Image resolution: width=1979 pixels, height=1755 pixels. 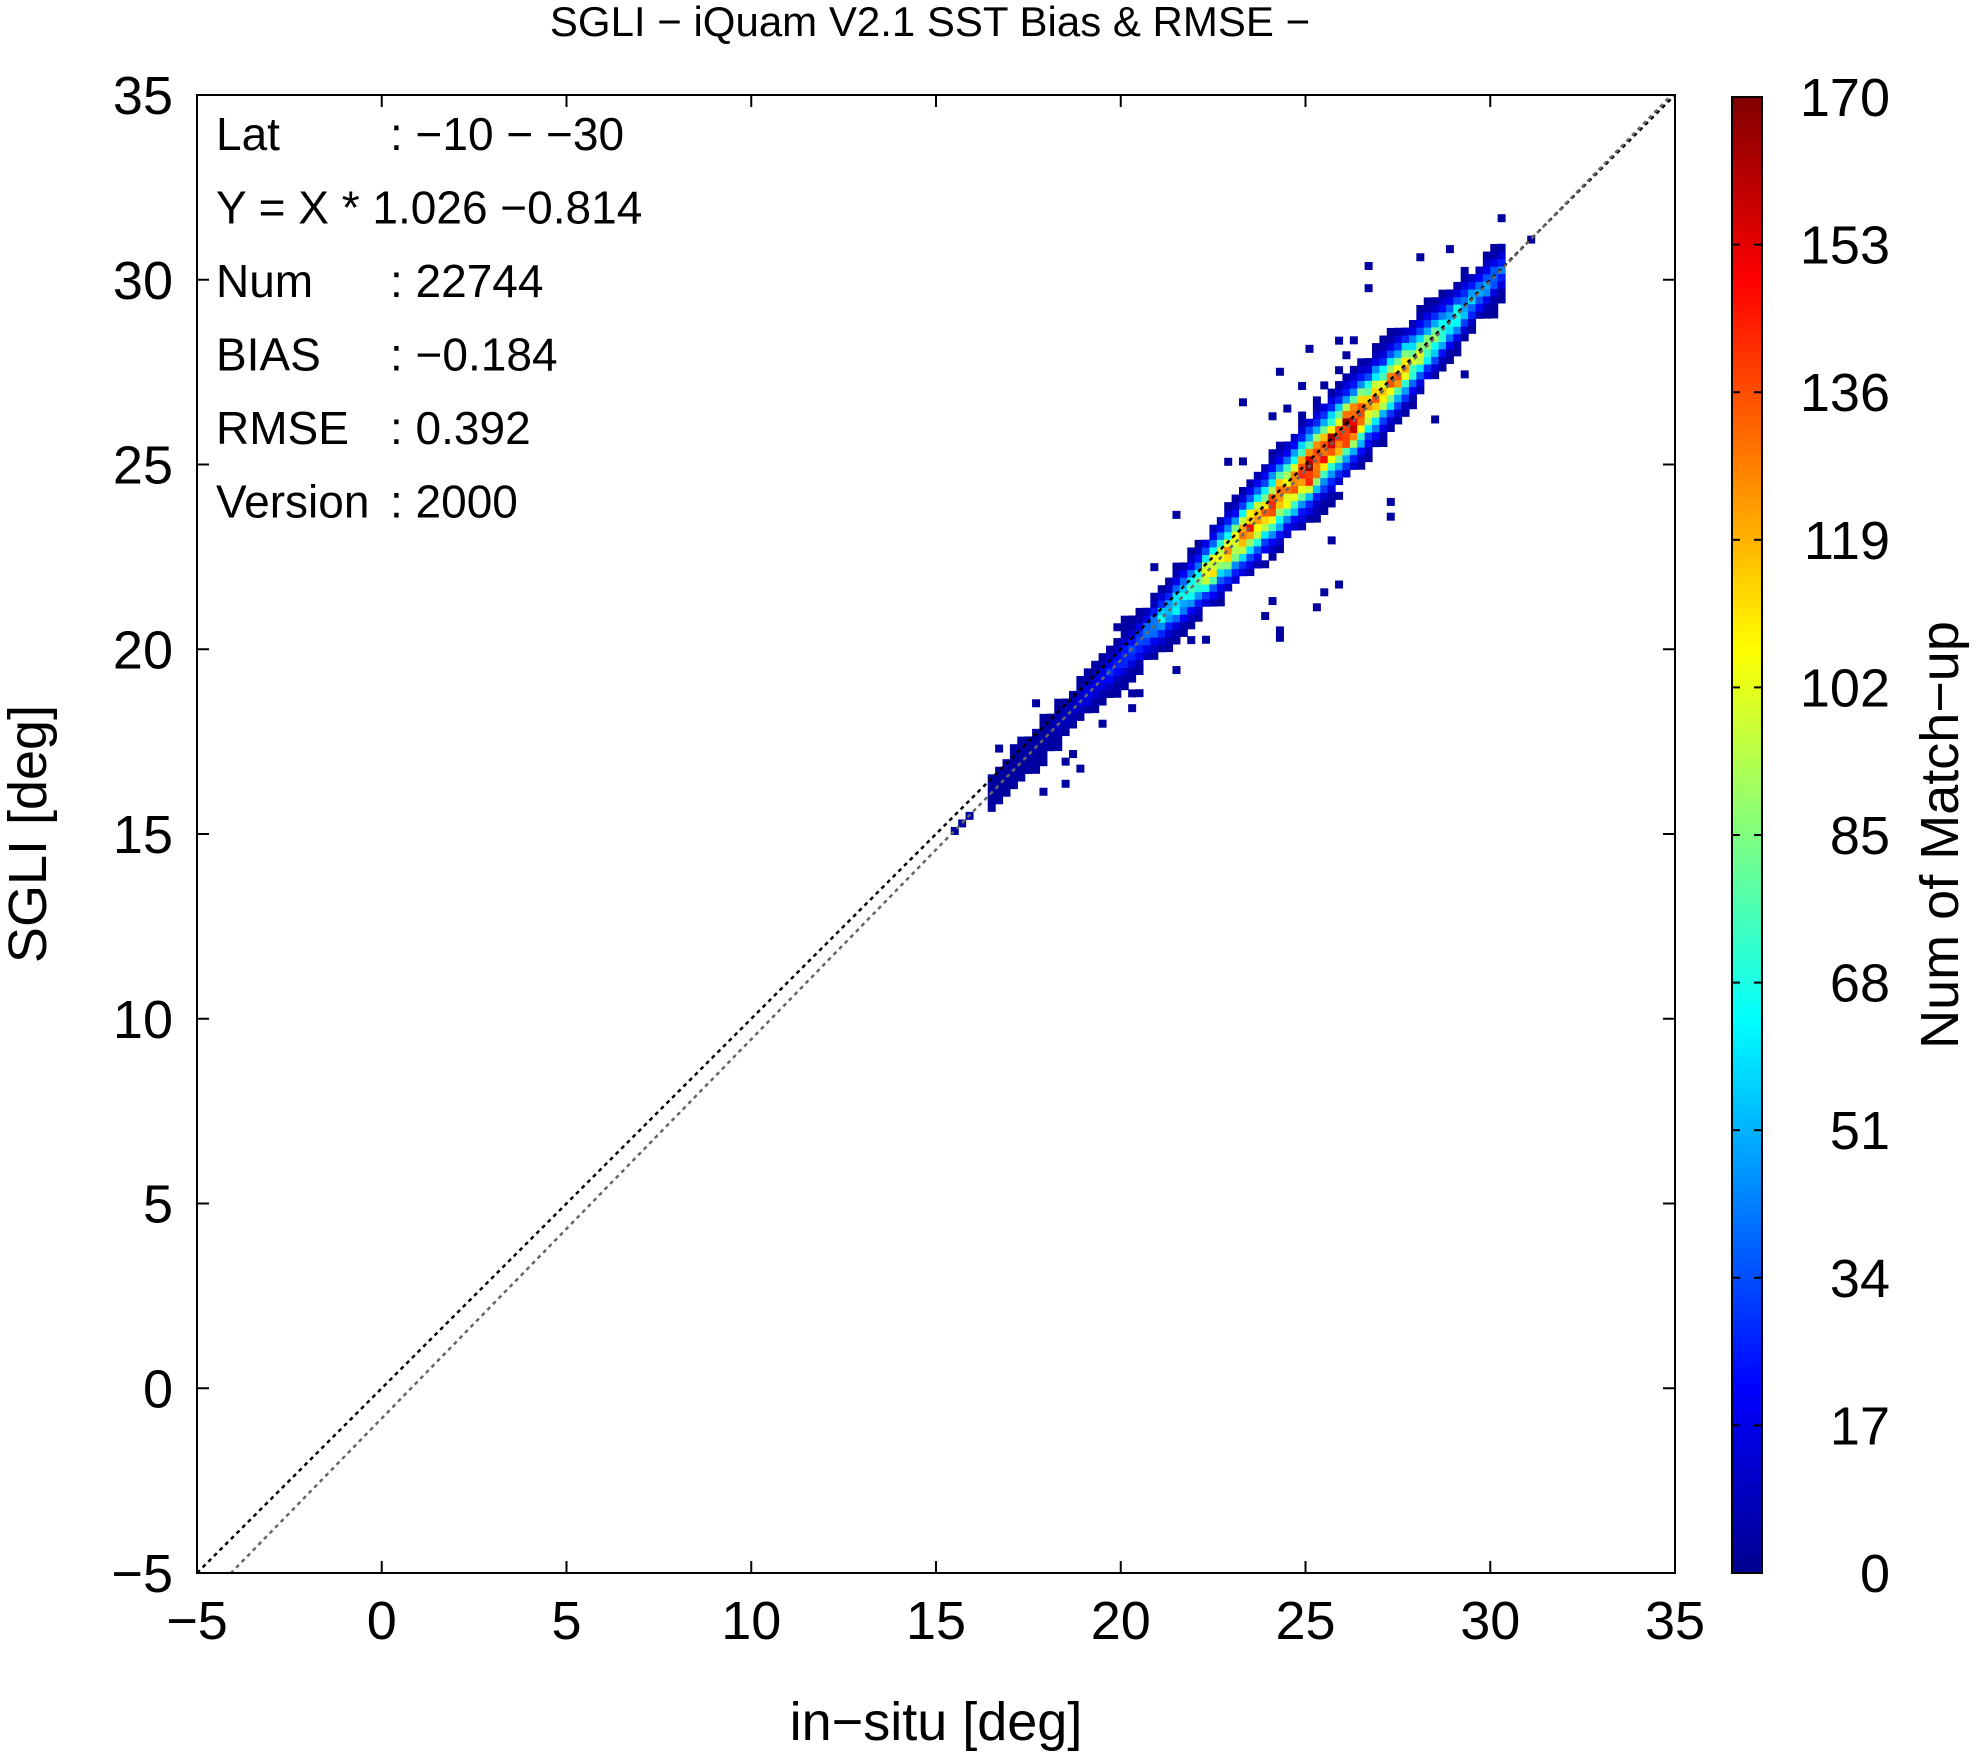 What do you see at coordinates (143, 281) in the screenshot?
I see `y-tick-label: 30` at bounding box center [143, 281].